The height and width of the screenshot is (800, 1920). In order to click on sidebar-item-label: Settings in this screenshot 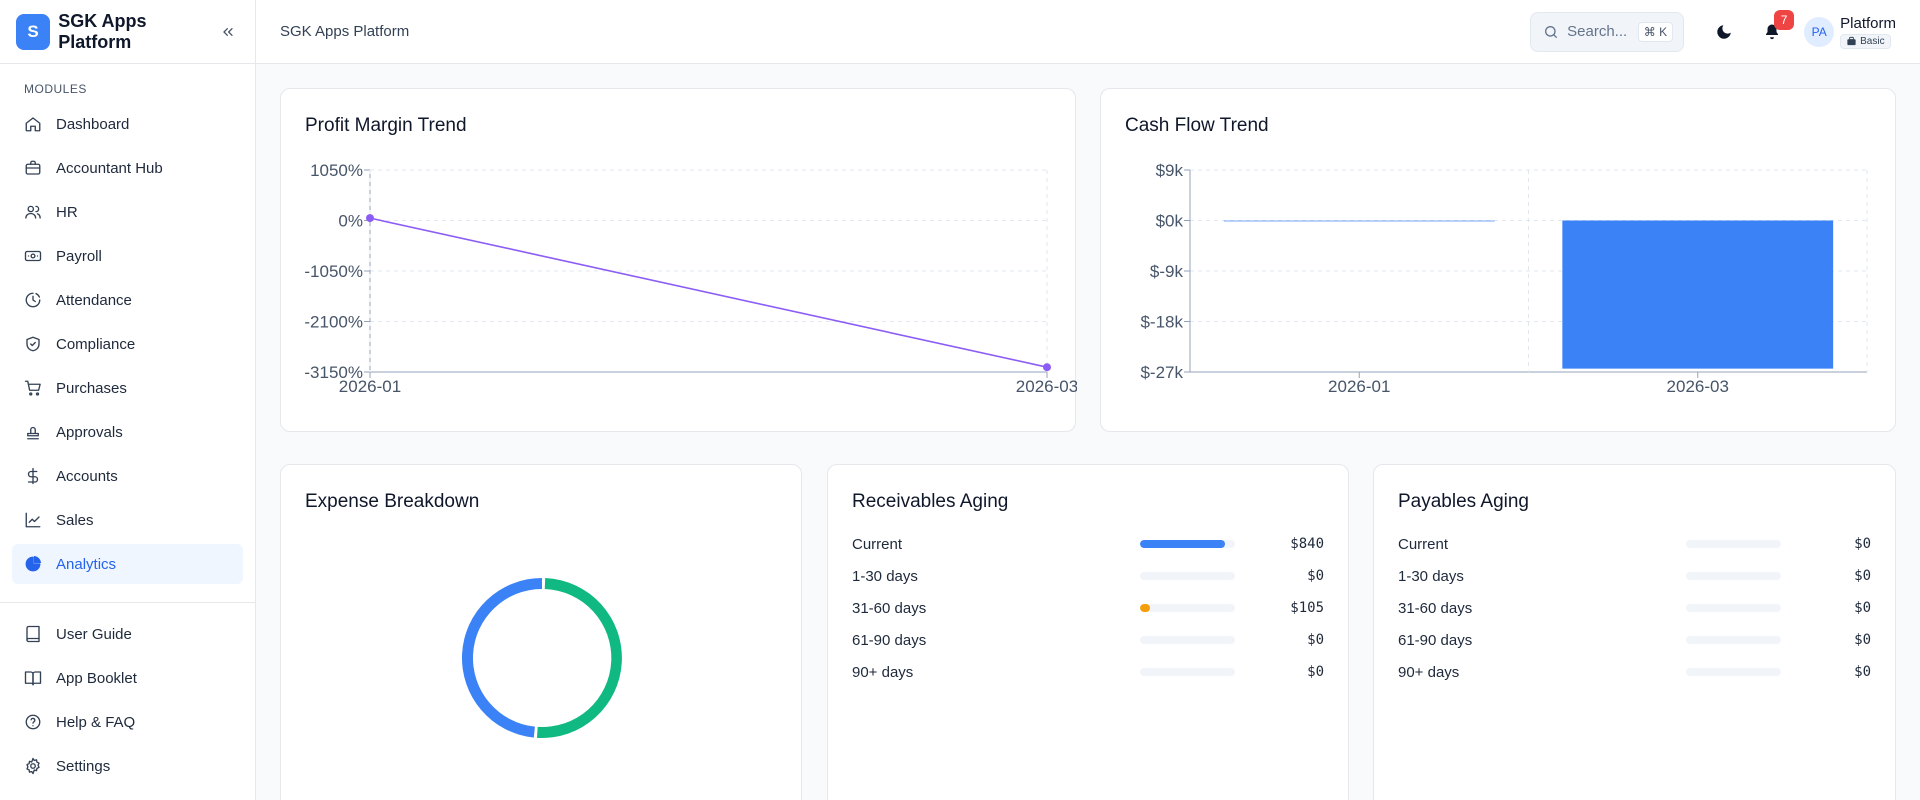, I will do `click(83, 766)`.